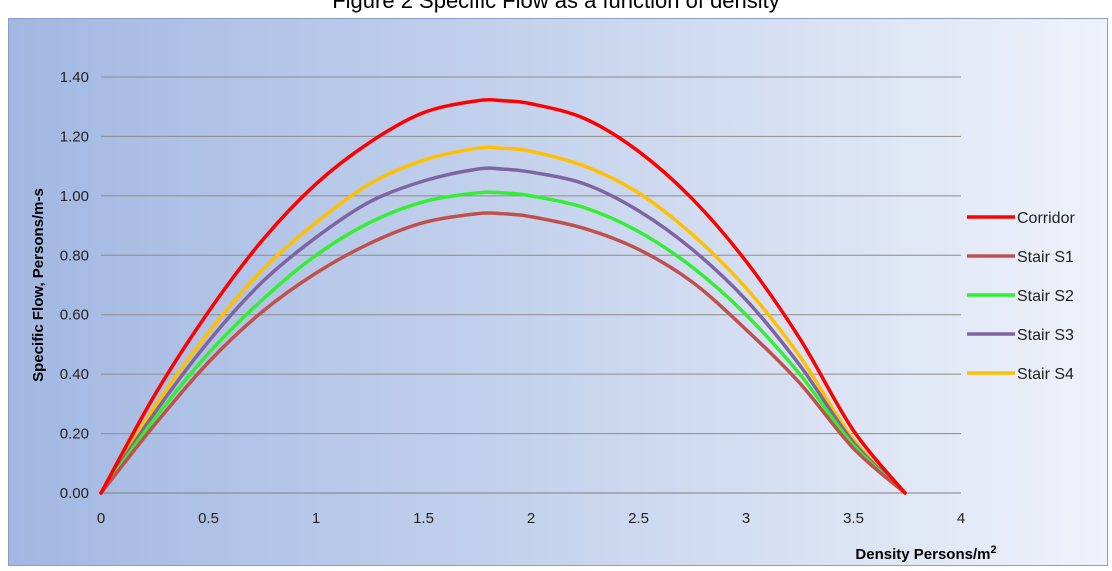 The image size is (1112, 571). I want to click on y-tick-label: 0.20, so click(74, 434).